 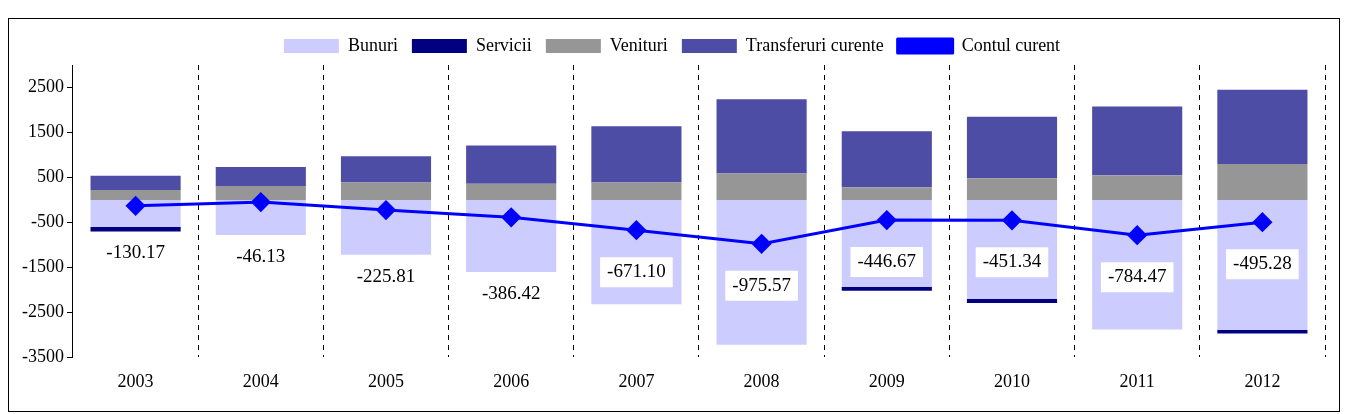 I want to click on y-tick-label: -2500, so click(x=42, y=311).